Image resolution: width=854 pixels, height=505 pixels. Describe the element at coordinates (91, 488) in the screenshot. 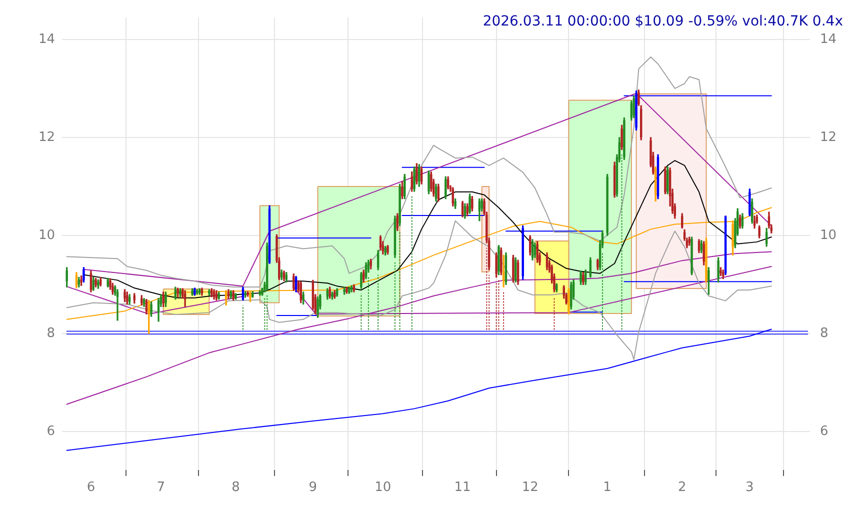

I see `x-tick-label: 6` at that location.